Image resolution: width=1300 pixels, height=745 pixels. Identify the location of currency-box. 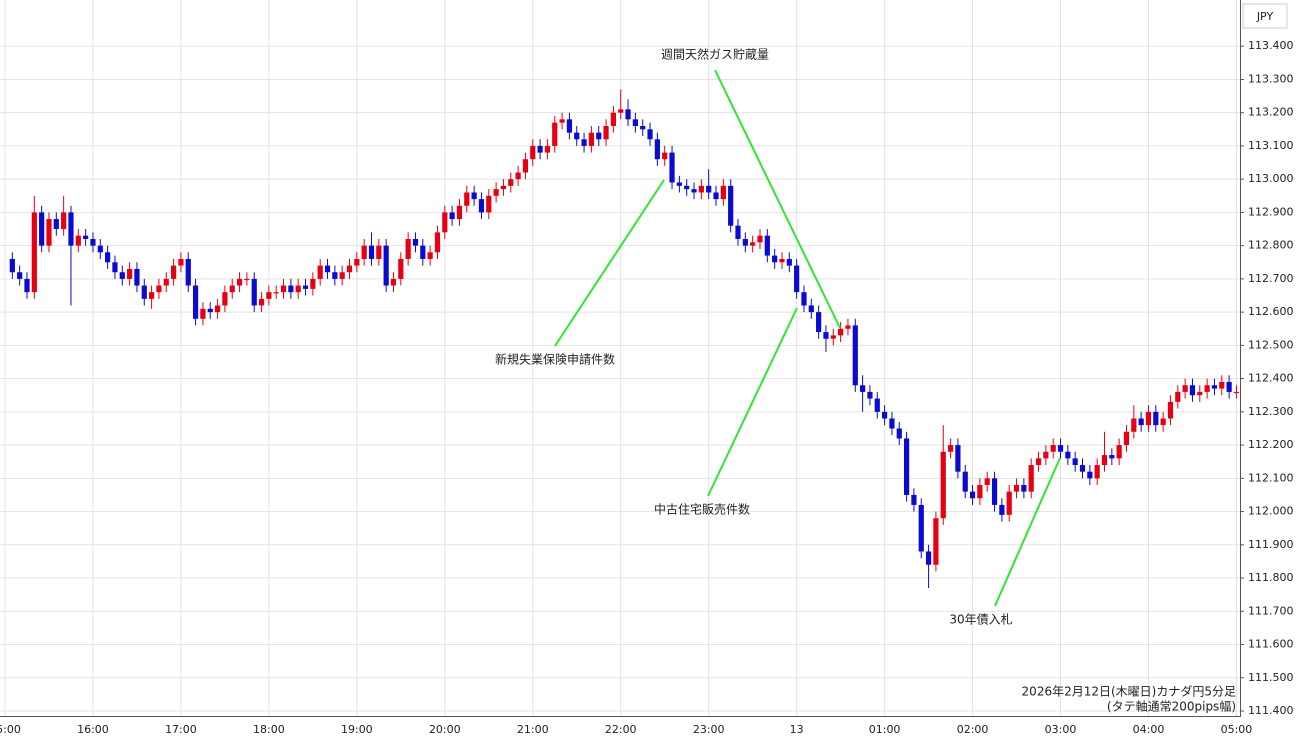
(1265, 16).